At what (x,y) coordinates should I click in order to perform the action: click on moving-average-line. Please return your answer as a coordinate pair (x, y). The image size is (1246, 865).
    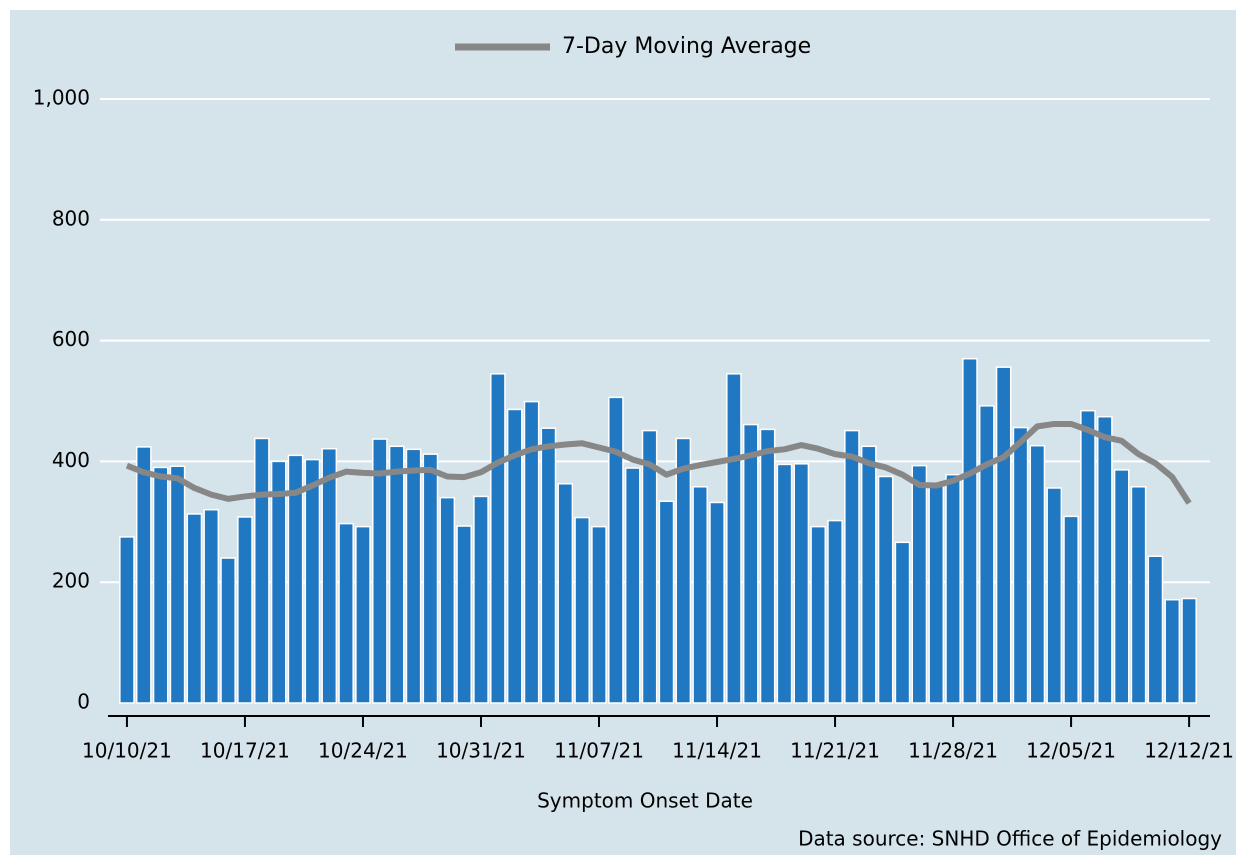
    Looking at the image, I should click on (658, 462).